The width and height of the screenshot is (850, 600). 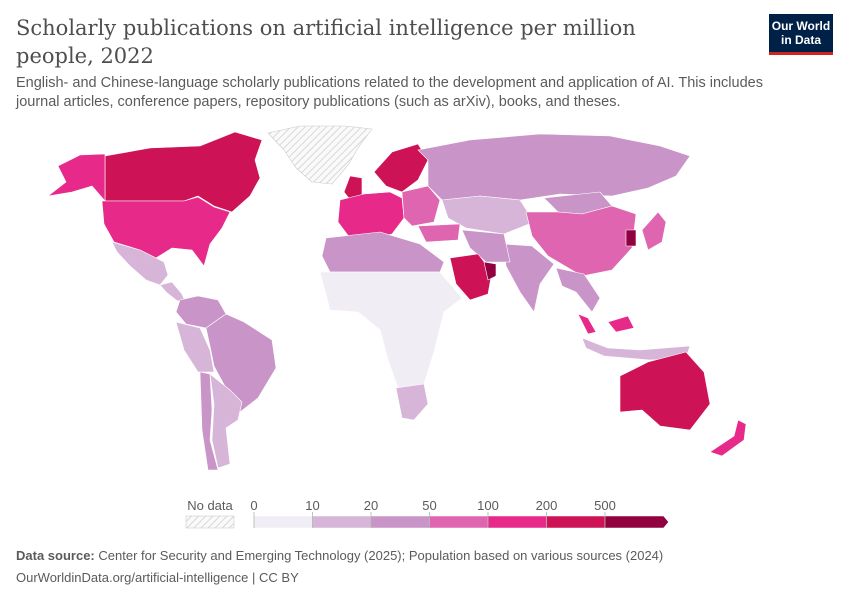 I want to click on argentina, so click(x=226, y=421).